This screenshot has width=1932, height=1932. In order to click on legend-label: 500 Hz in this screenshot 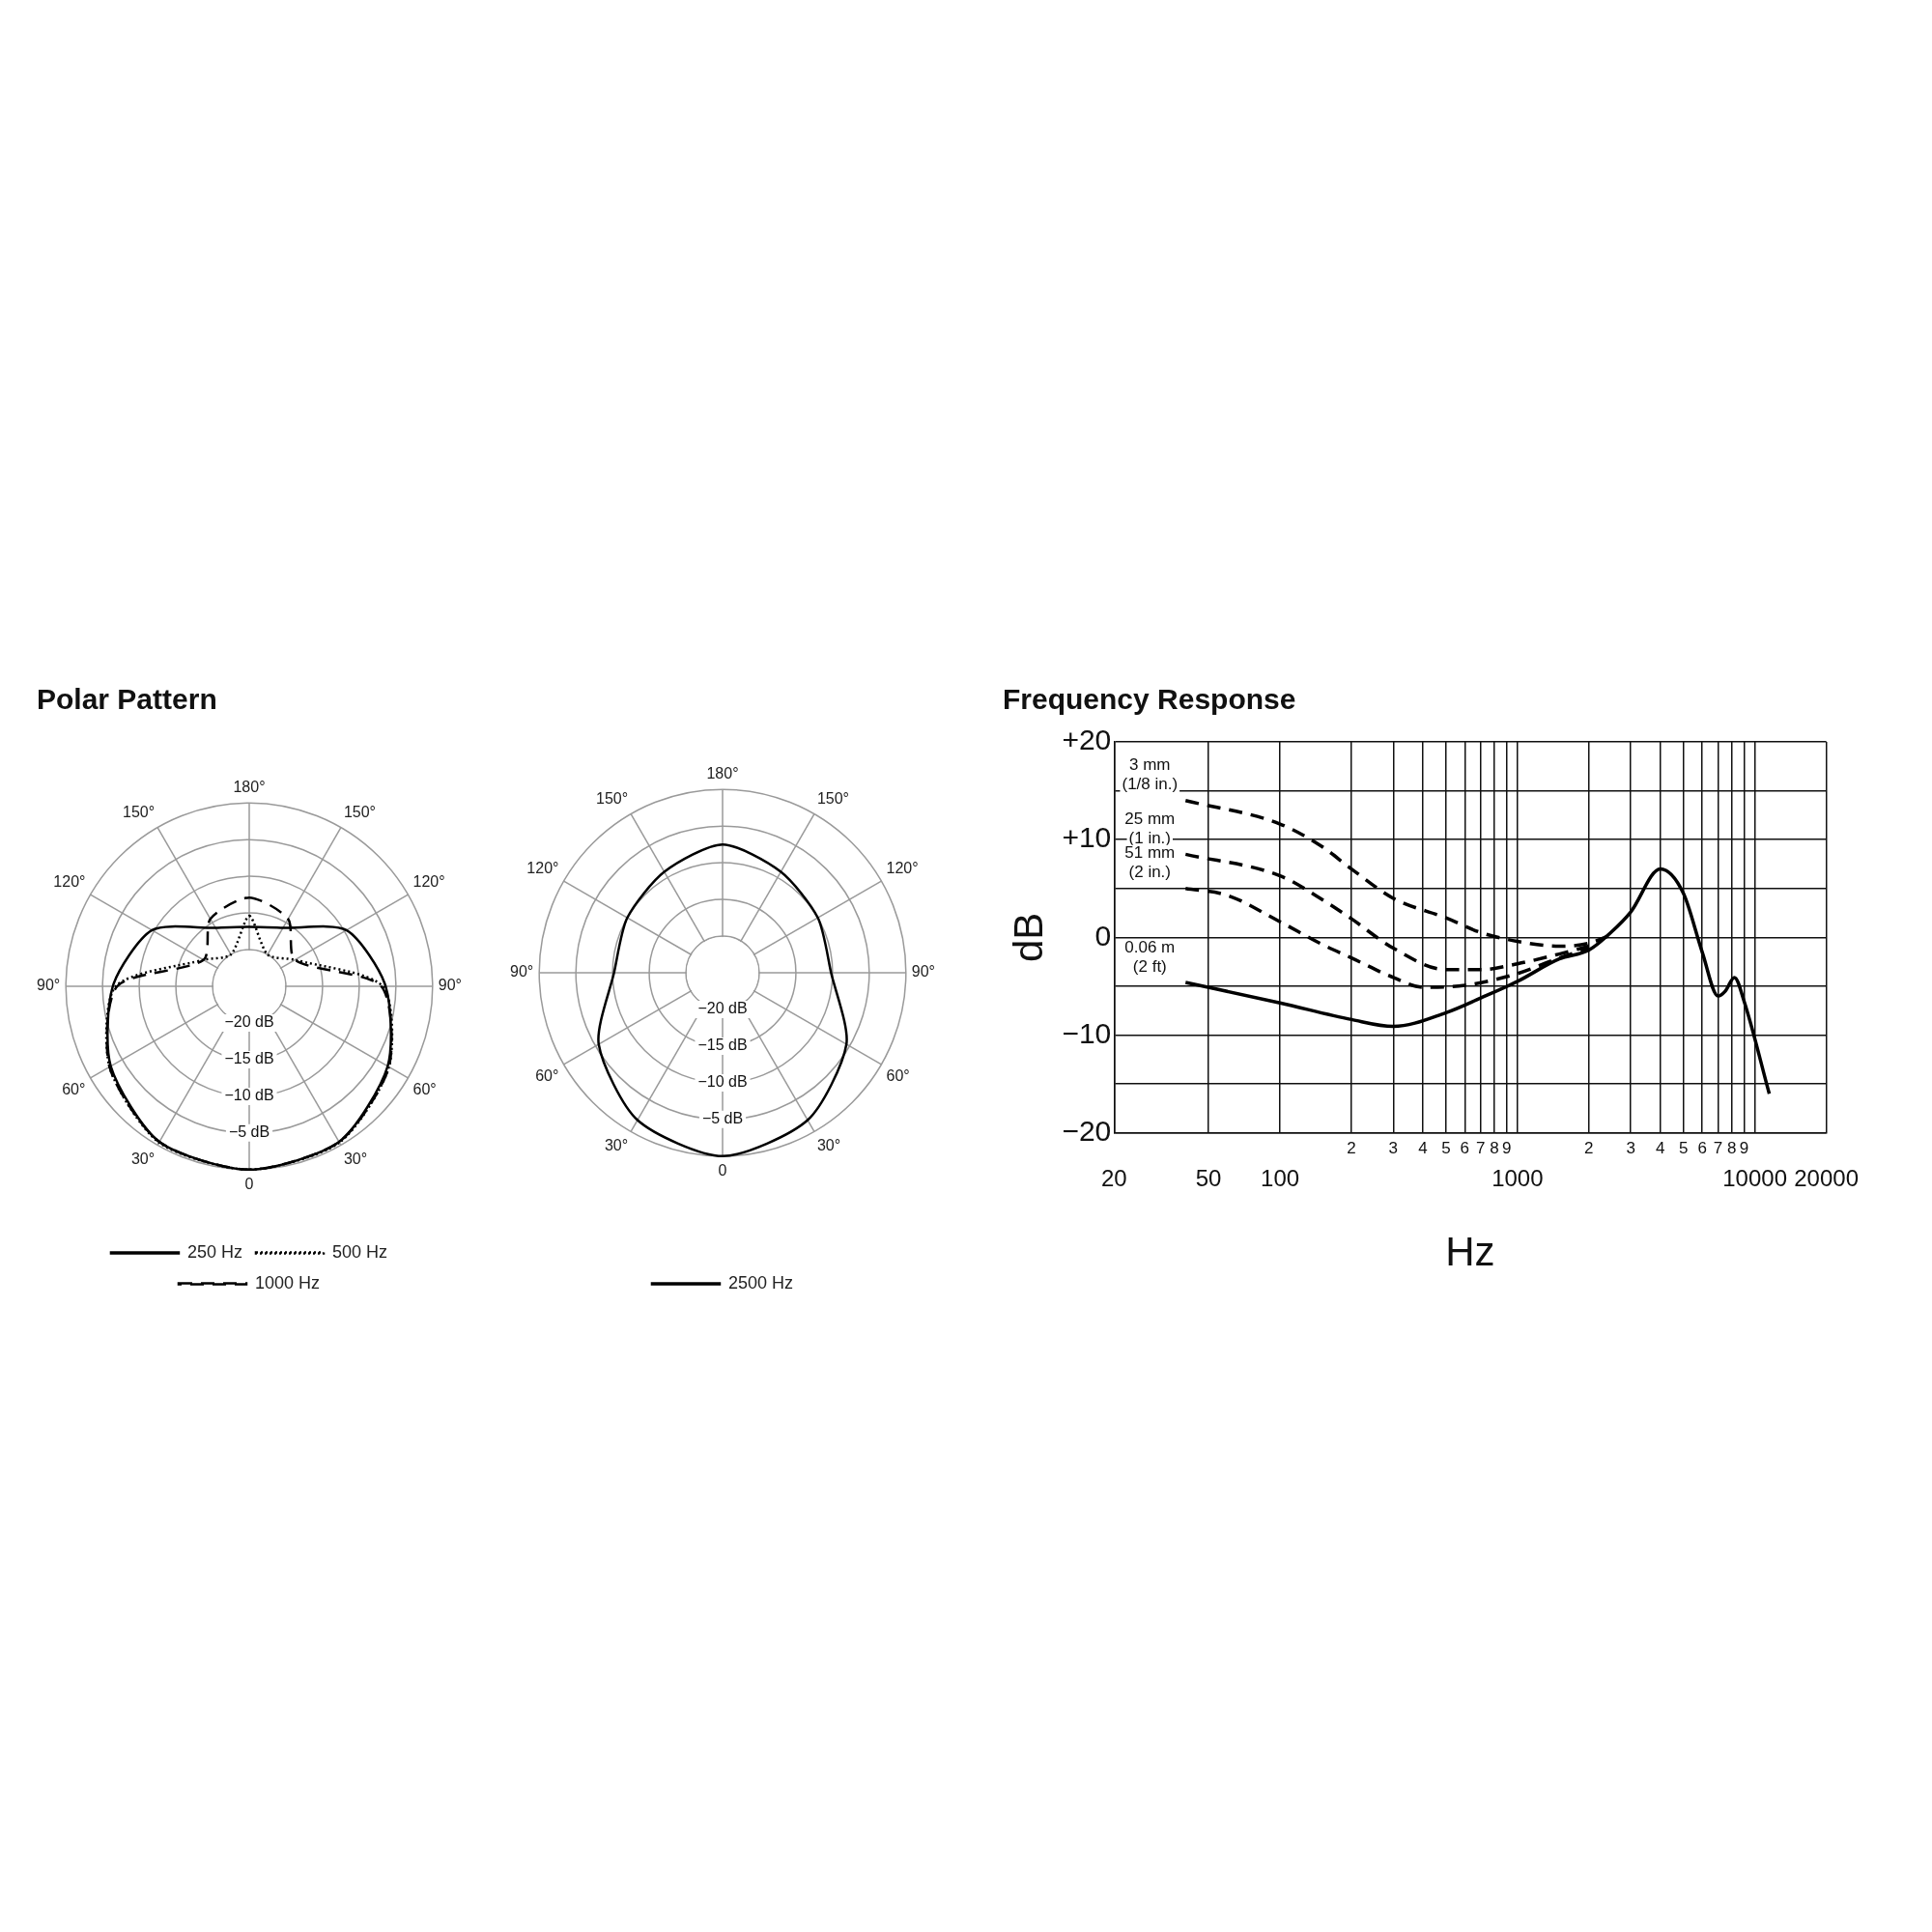, I will do `click(360, 1251)`.